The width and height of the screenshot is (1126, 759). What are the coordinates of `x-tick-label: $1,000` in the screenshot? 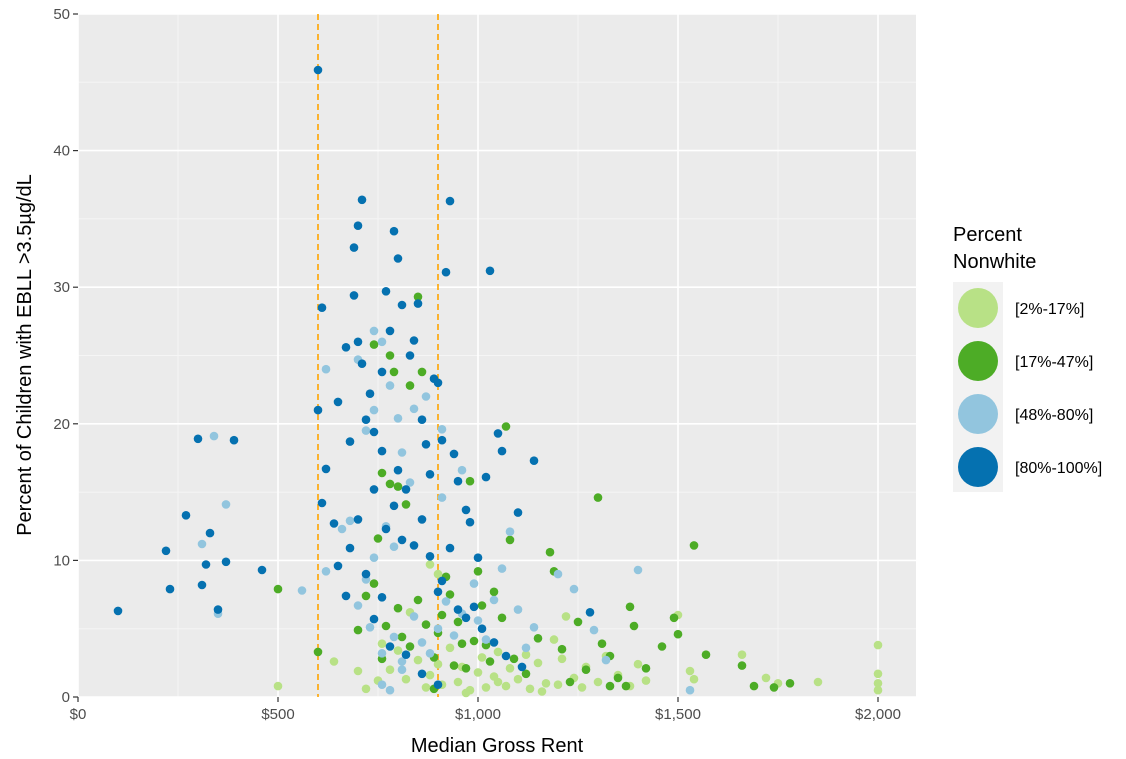 It's located at (478, 714).